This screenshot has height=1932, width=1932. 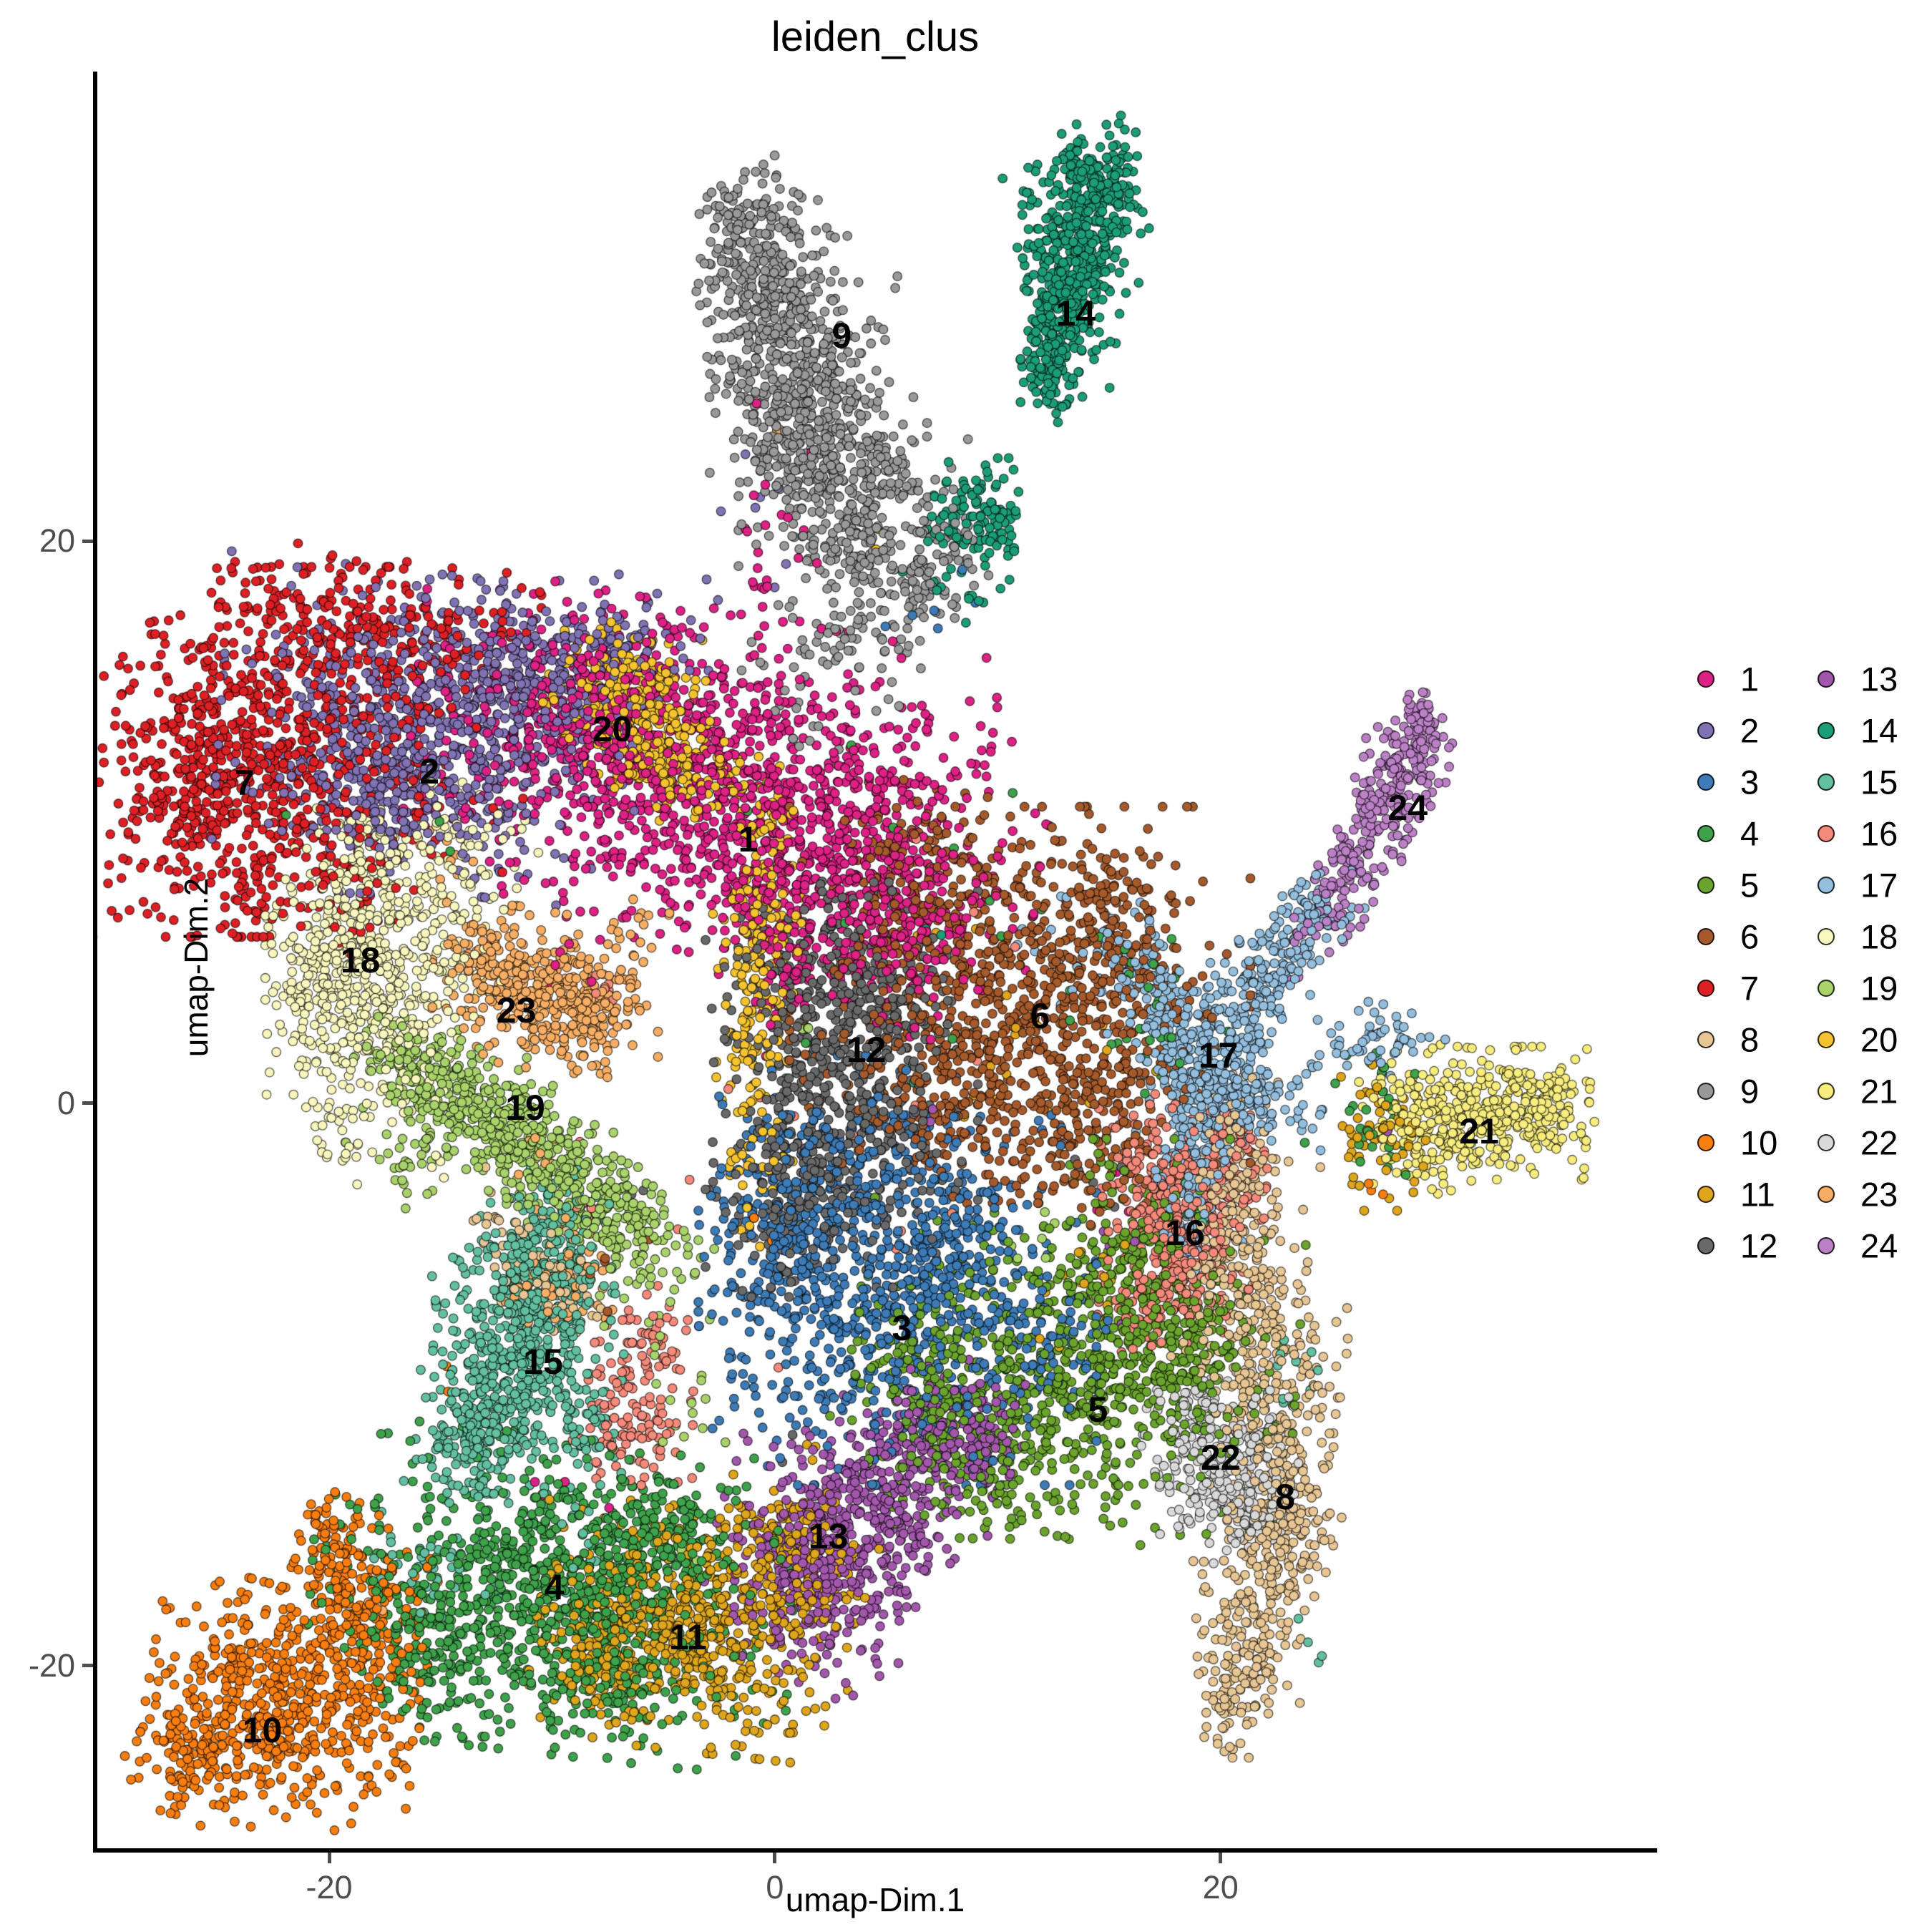 I want to click on legend-label-23: 23, so click(x=1879, y=1194).